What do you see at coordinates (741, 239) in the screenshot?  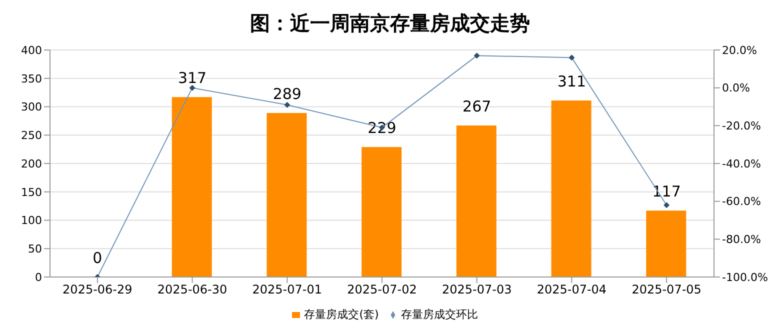 I see `y2-tick-label: -80.0%` at bounding box center [741, 239].